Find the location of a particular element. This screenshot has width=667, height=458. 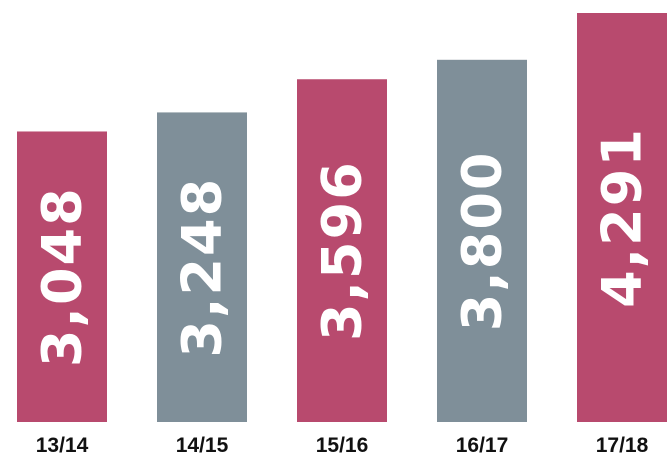

x-tick-label: 15/16 is located at coordinates (342, 445).